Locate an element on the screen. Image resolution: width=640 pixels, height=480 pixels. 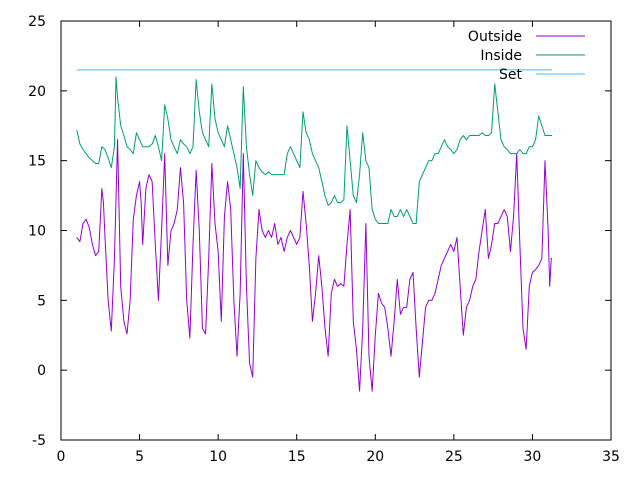
x-tick-label: 10 is located at coordinates (218, 457).